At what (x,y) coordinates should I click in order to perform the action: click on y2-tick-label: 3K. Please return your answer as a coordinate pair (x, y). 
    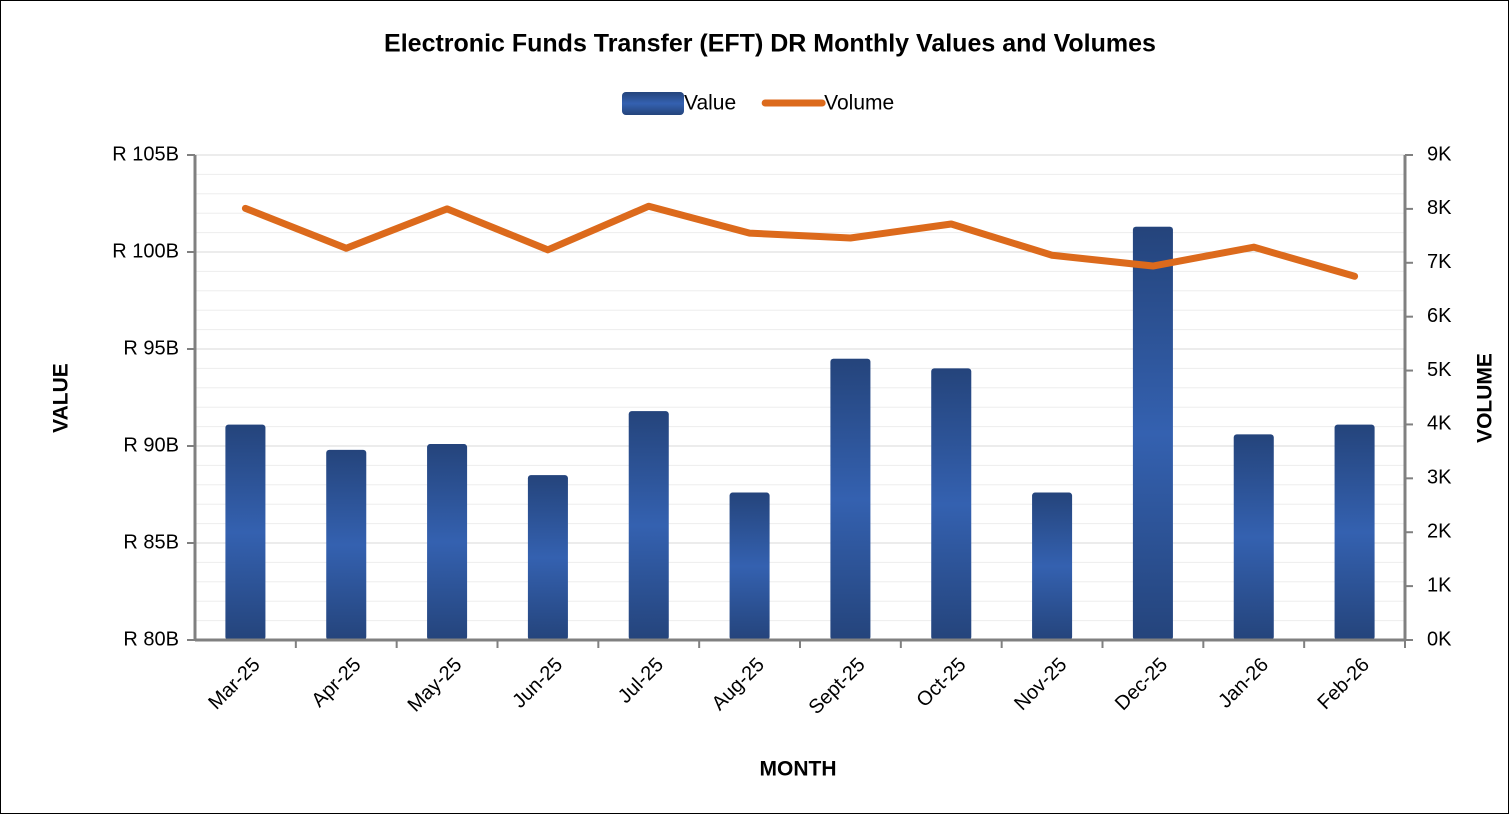
    Looking at the image, I should click on (1439, 478).